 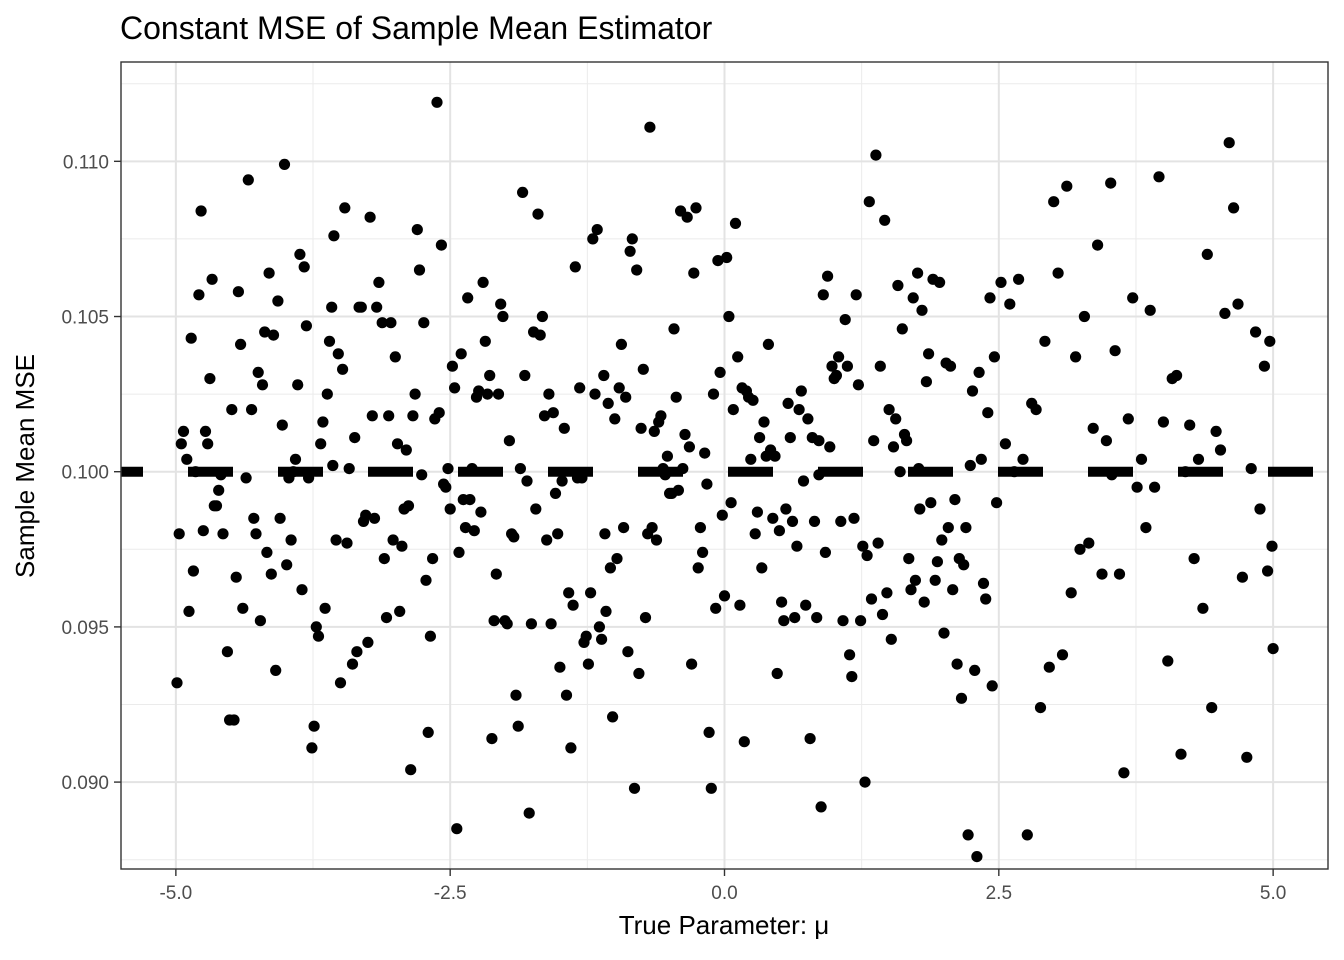 What do you see at coordinates (1273, 893) in the screenshot?
I see `x-tick-label: 5.0` at bounding box center [1273, 893].